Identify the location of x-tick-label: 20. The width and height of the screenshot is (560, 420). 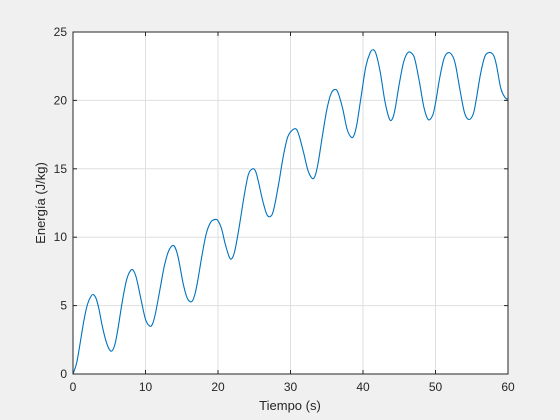
(218, 387).